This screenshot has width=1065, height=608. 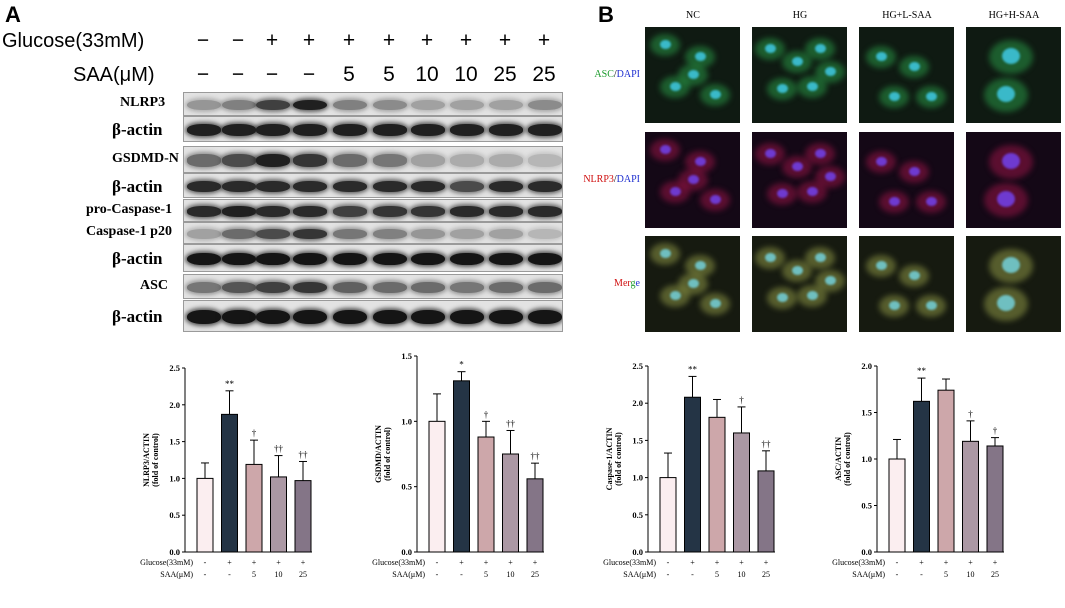 I want to click on significance-mark: †, so click(x=486, y=414).